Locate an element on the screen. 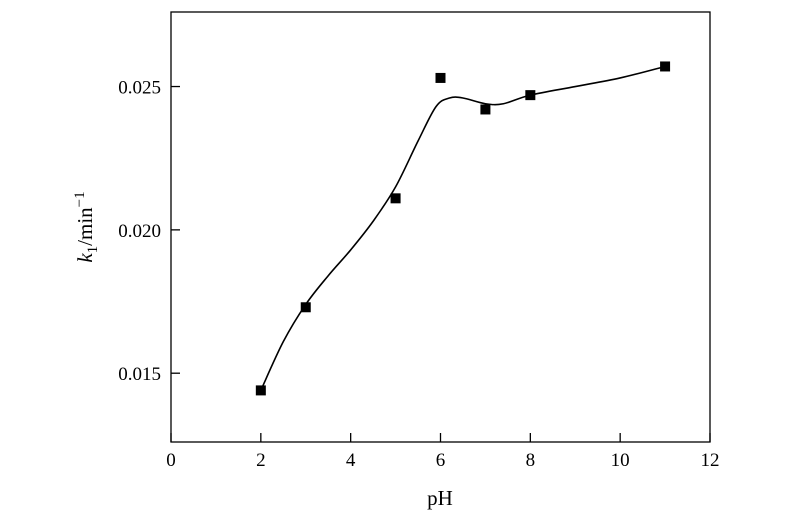  x-tick-label: 10 is located at coordinates (620, 460).